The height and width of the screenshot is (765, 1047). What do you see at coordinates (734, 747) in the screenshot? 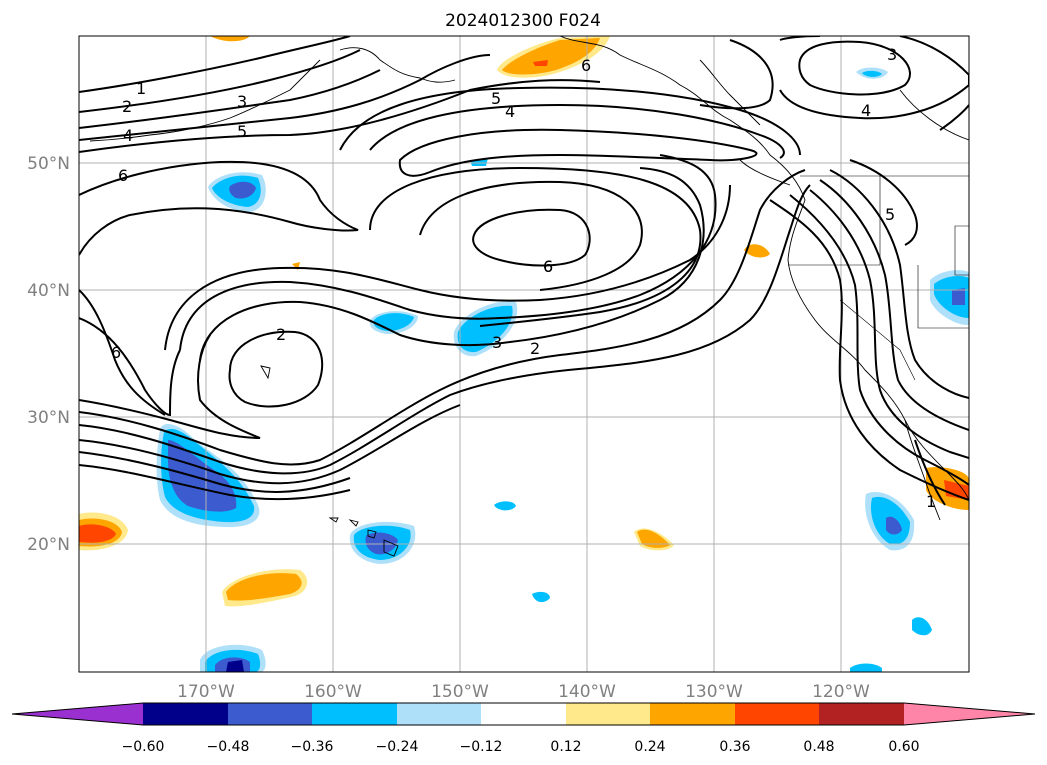
I see `colorbar-tick-label: 0.36` at bounding box center [734, 747].